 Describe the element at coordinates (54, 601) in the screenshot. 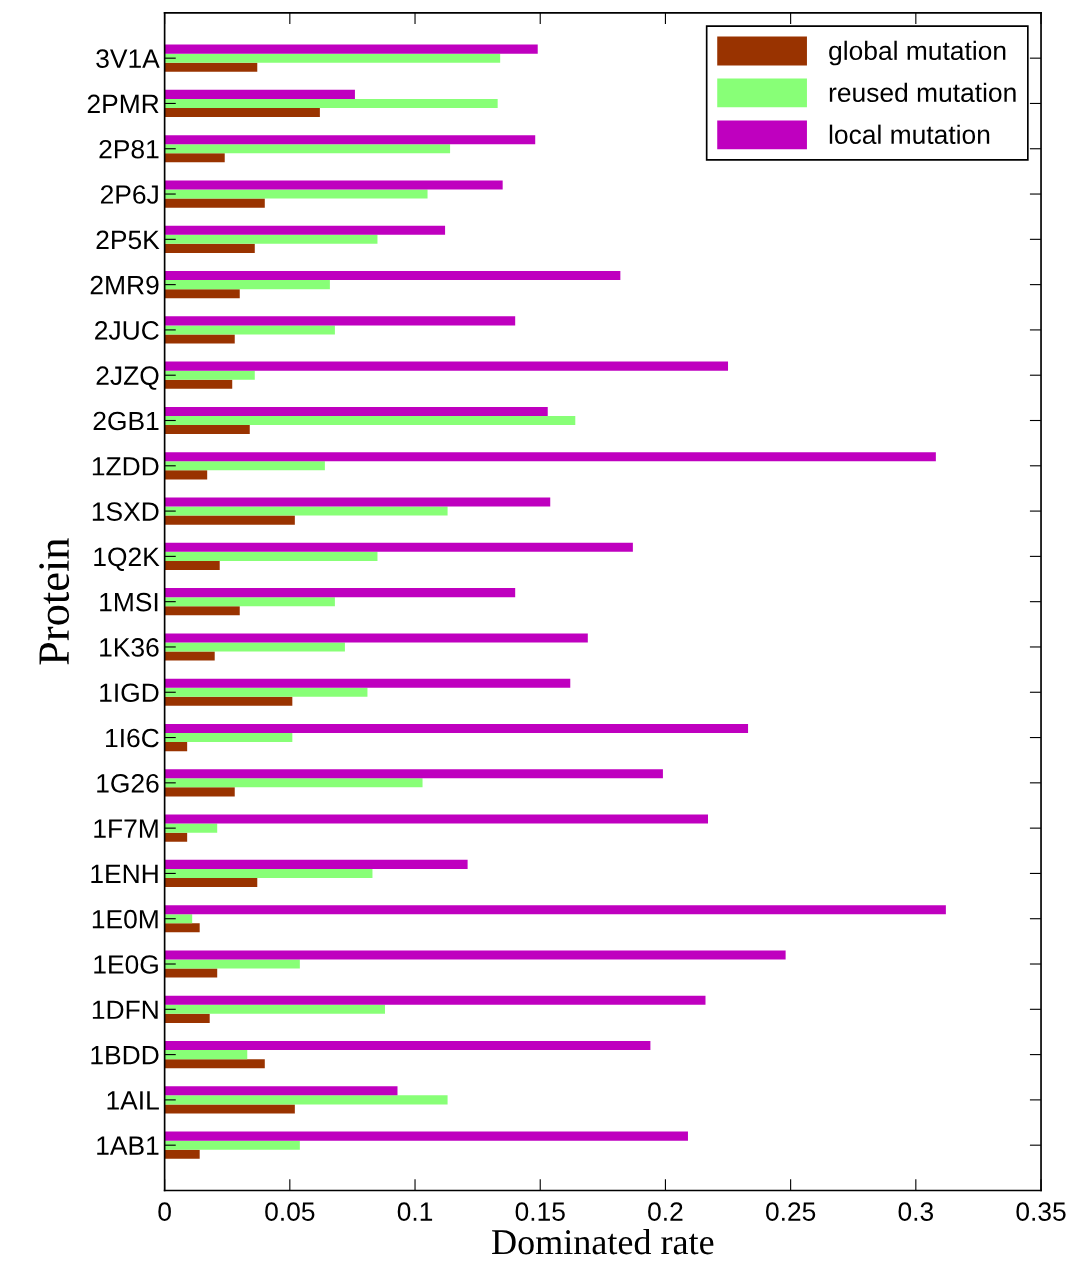

I see `y-axis-title: Protein` at that location.